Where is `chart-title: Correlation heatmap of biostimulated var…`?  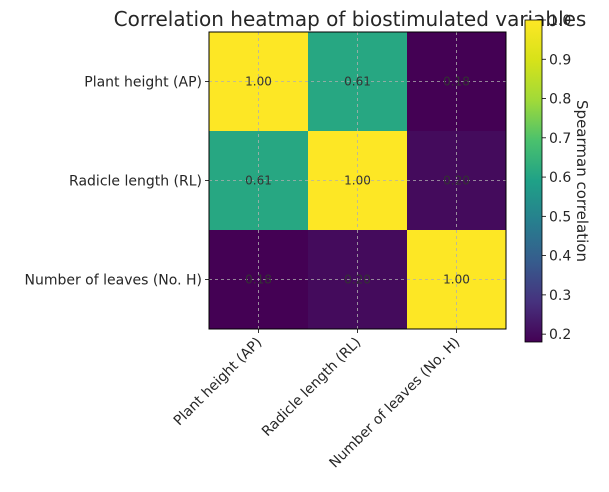
chart-title: Correlation heatmap of biostimulated var… is located at coordinates (350, 19).